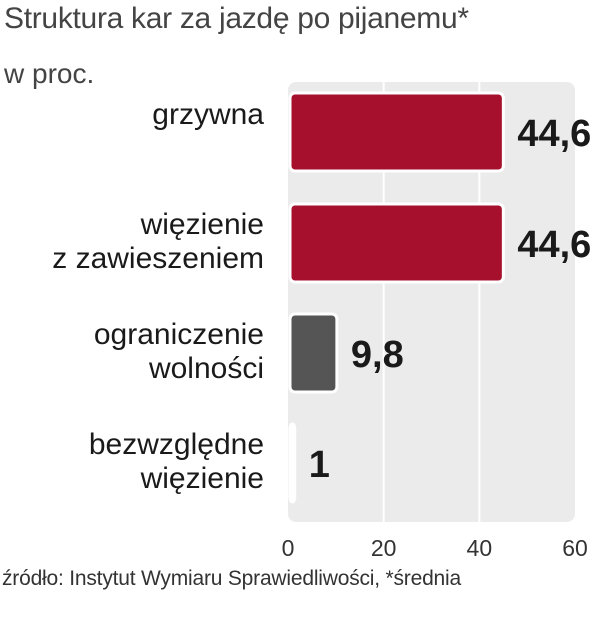 The width and height of the screenshot is (595, 640). What do you see at coordinates (206, 368) in the screenshot?
I see `category-label: wolności` at bounding box center [206, 368].